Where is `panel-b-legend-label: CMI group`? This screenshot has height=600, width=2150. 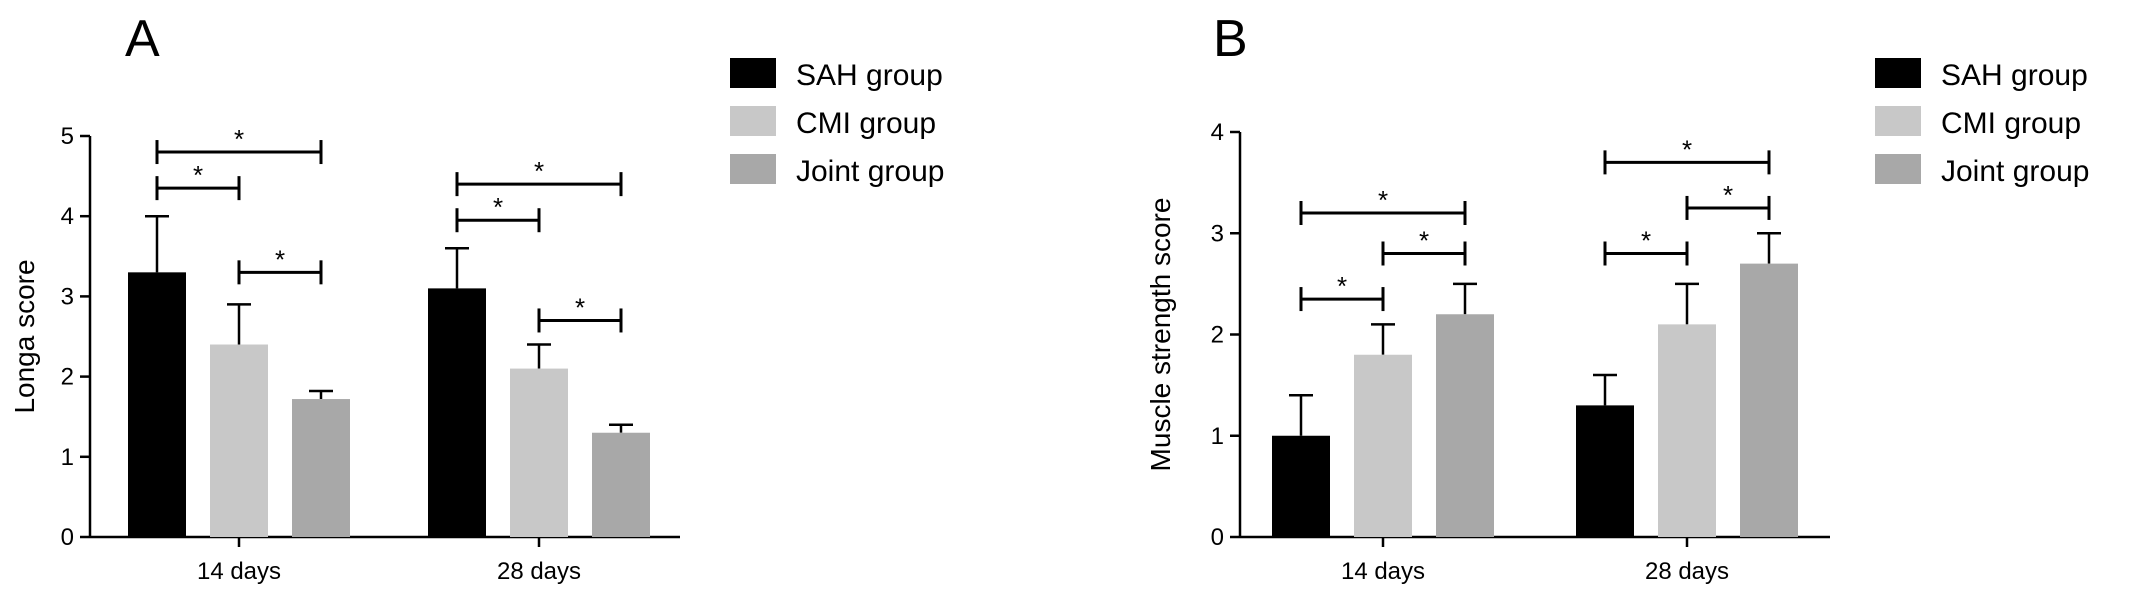 panel-b-legend-label: CMI group is located at coordinates (2011, 123).